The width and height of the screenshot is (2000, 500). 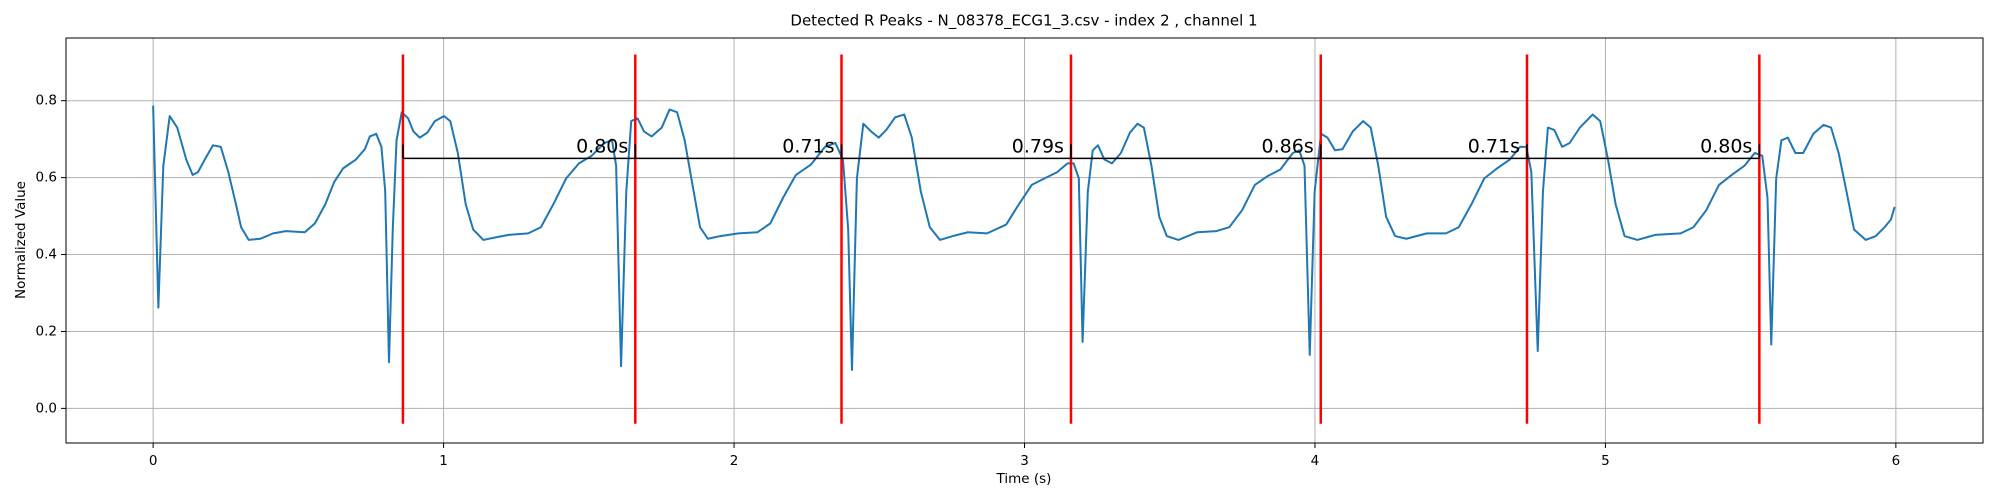 I want to click on y-axis-label: Normalized Value, so click(x=21, y=240).